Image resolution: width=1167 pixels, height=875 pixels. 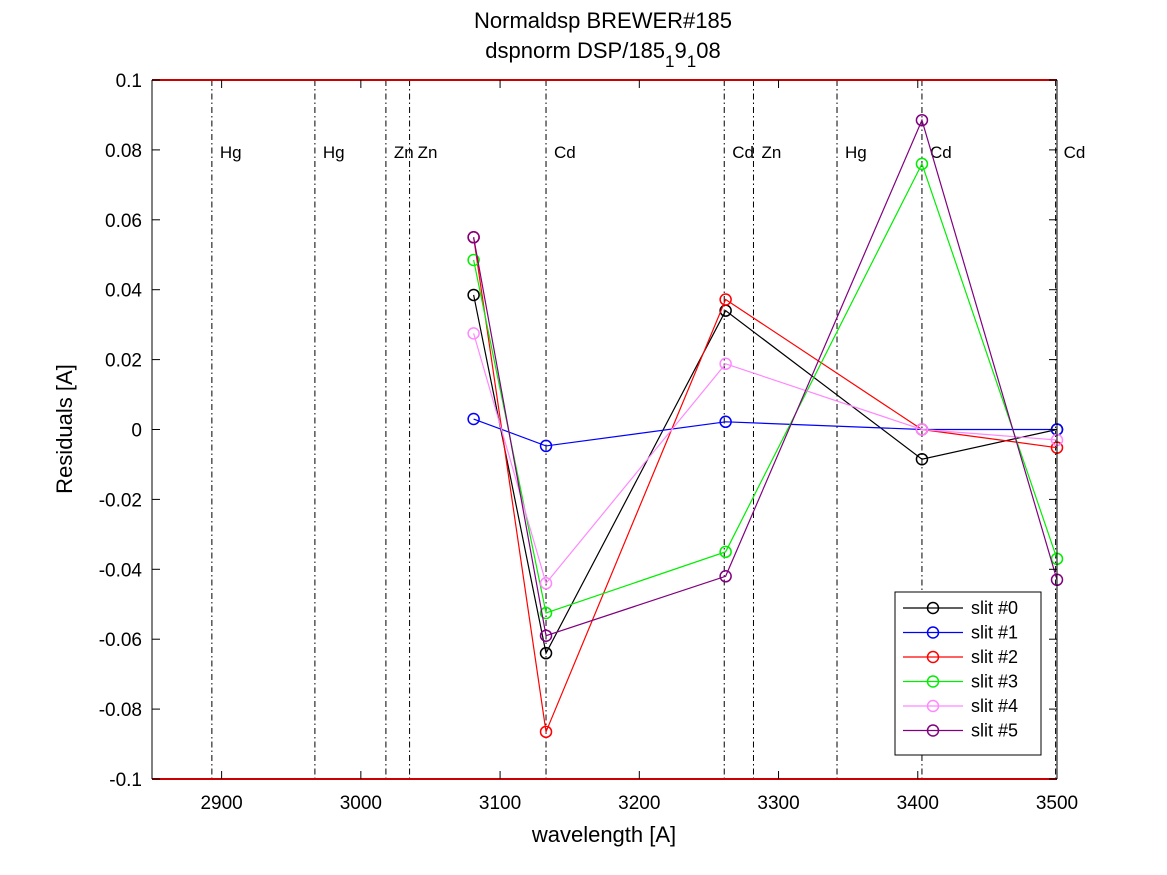 I want to click on subtitle-mid: 9, so click(x=681, y=50).